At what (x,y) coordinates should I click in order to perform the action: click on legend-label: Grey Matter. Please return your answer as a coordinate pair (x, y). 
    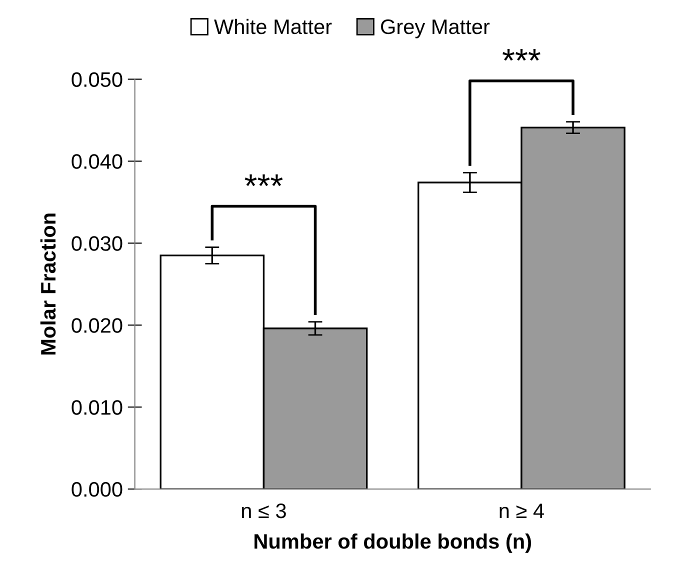
    Looking at the image, I should click on (435, 28).